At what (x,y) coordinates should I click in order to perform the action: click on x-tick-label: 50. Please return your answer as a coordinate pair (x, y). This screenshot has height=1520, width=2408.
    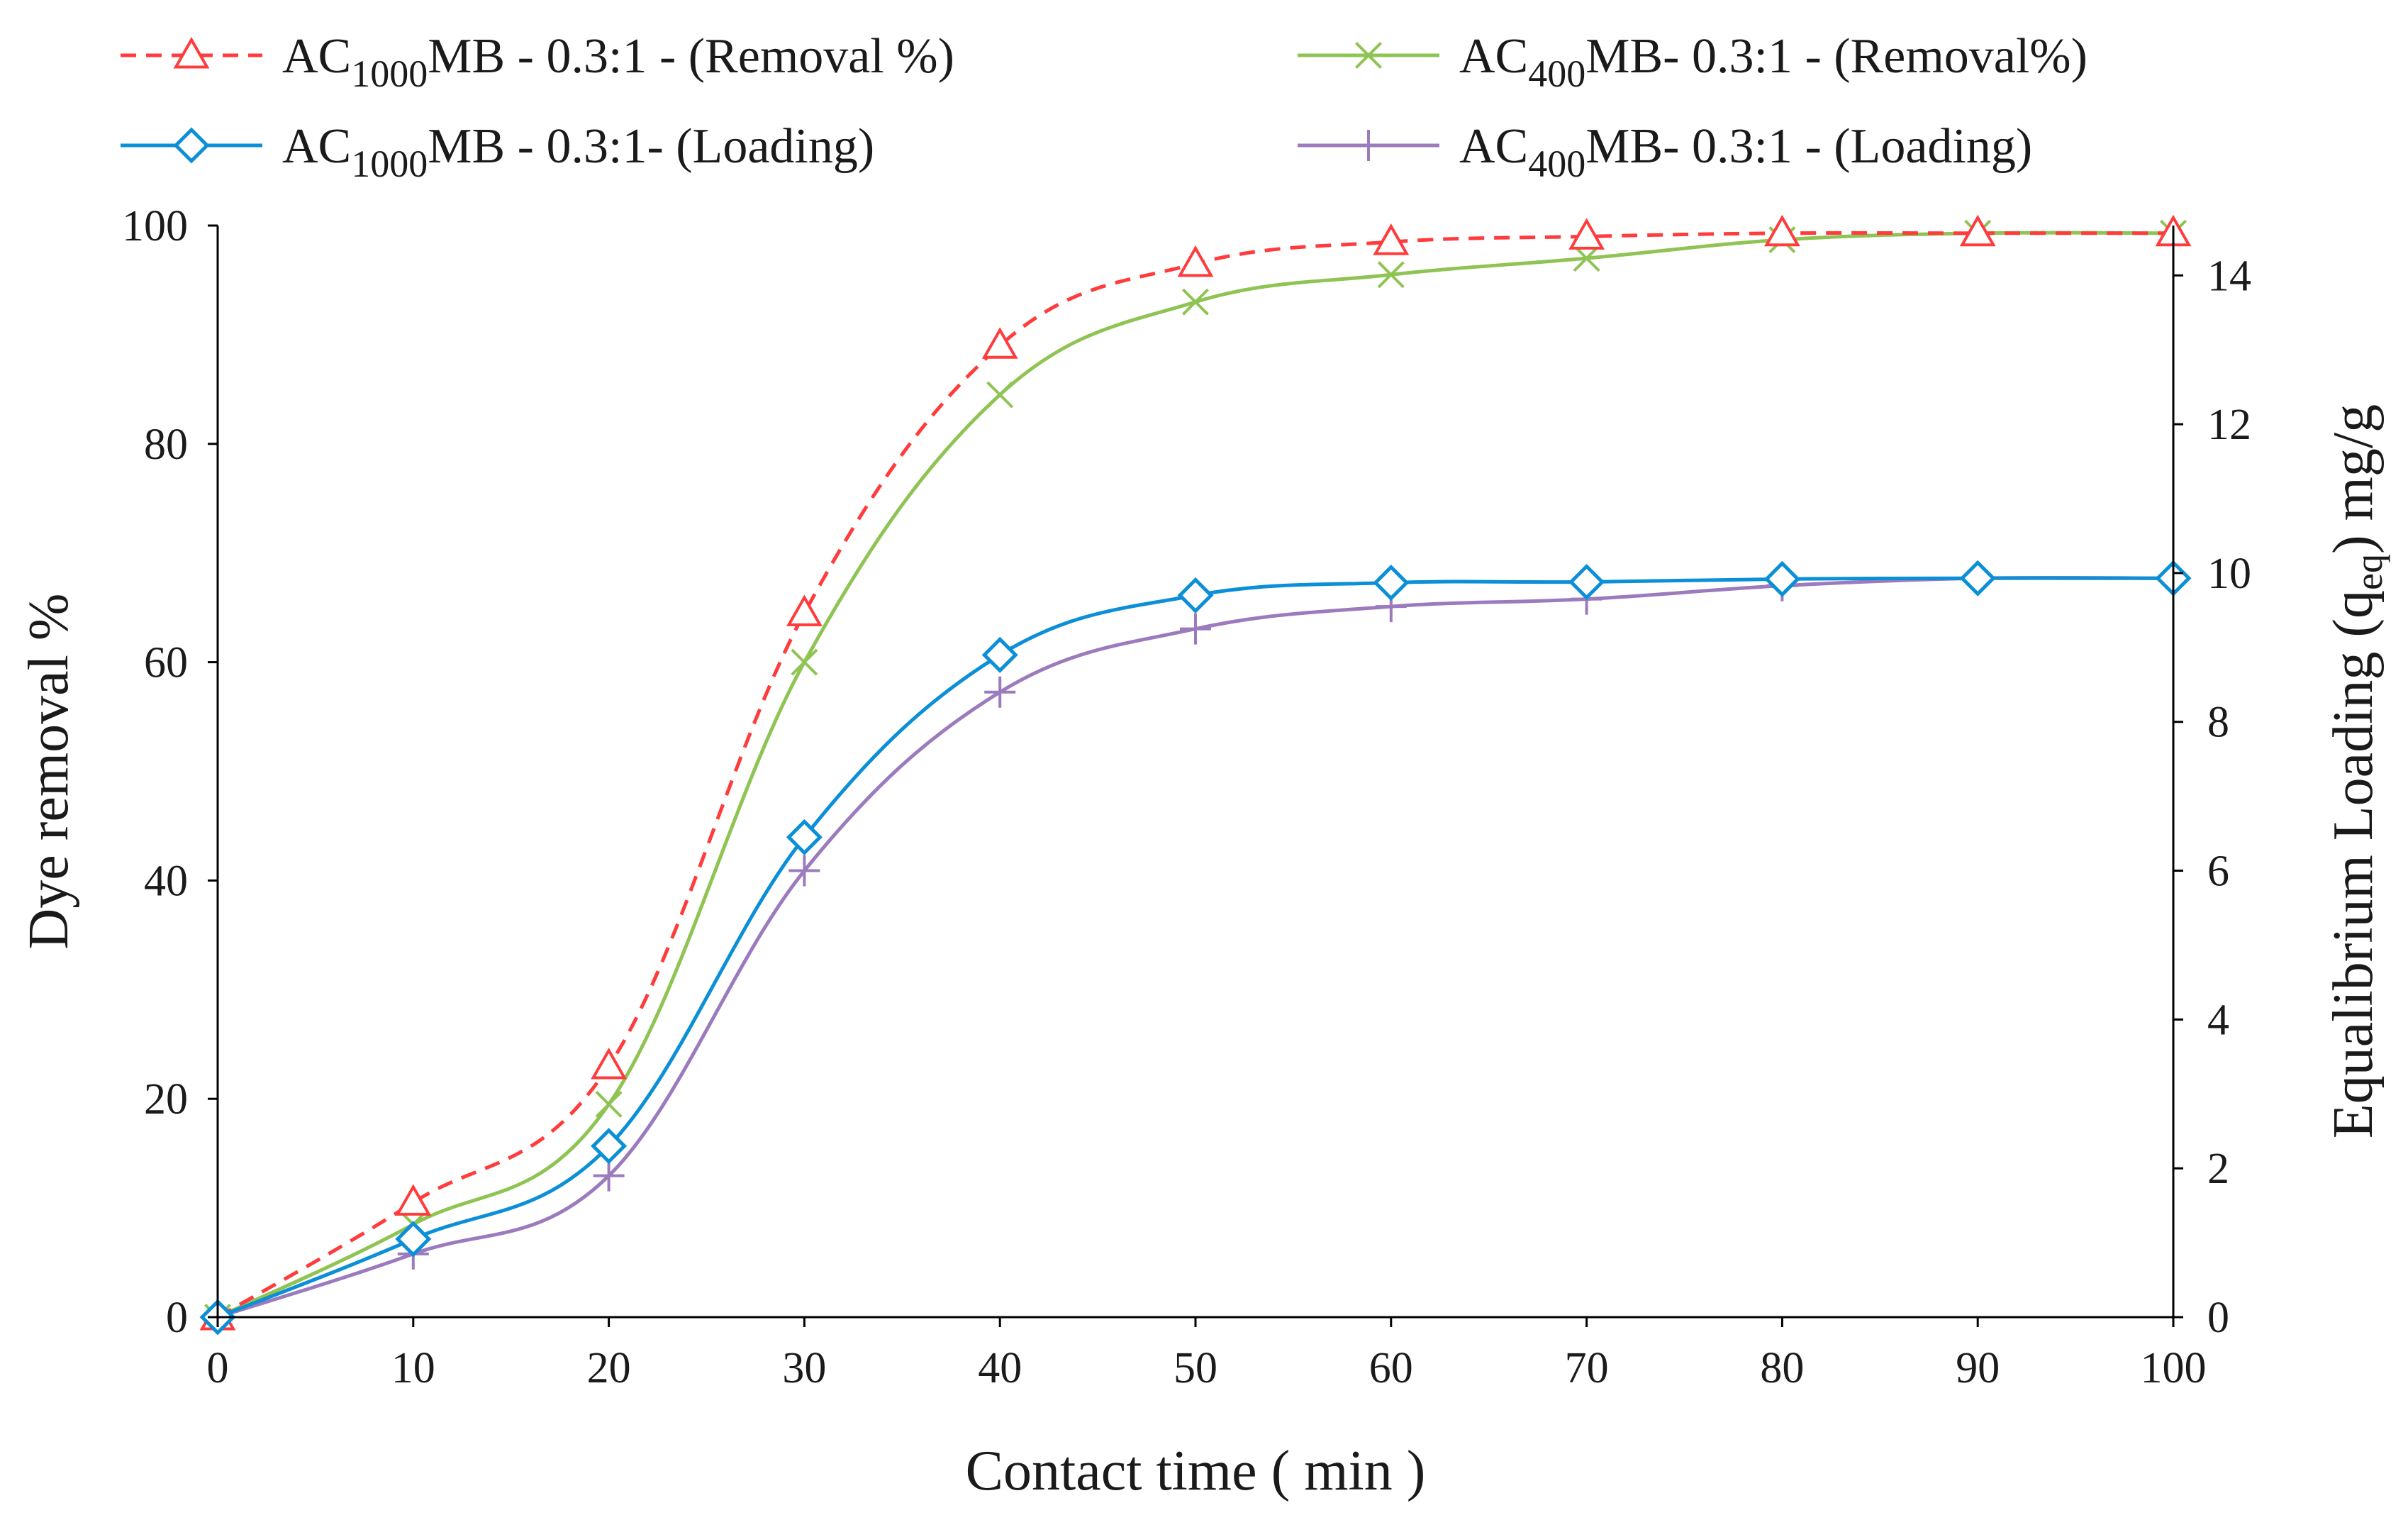
    Looking at the image, I should click on (1195, 1368).